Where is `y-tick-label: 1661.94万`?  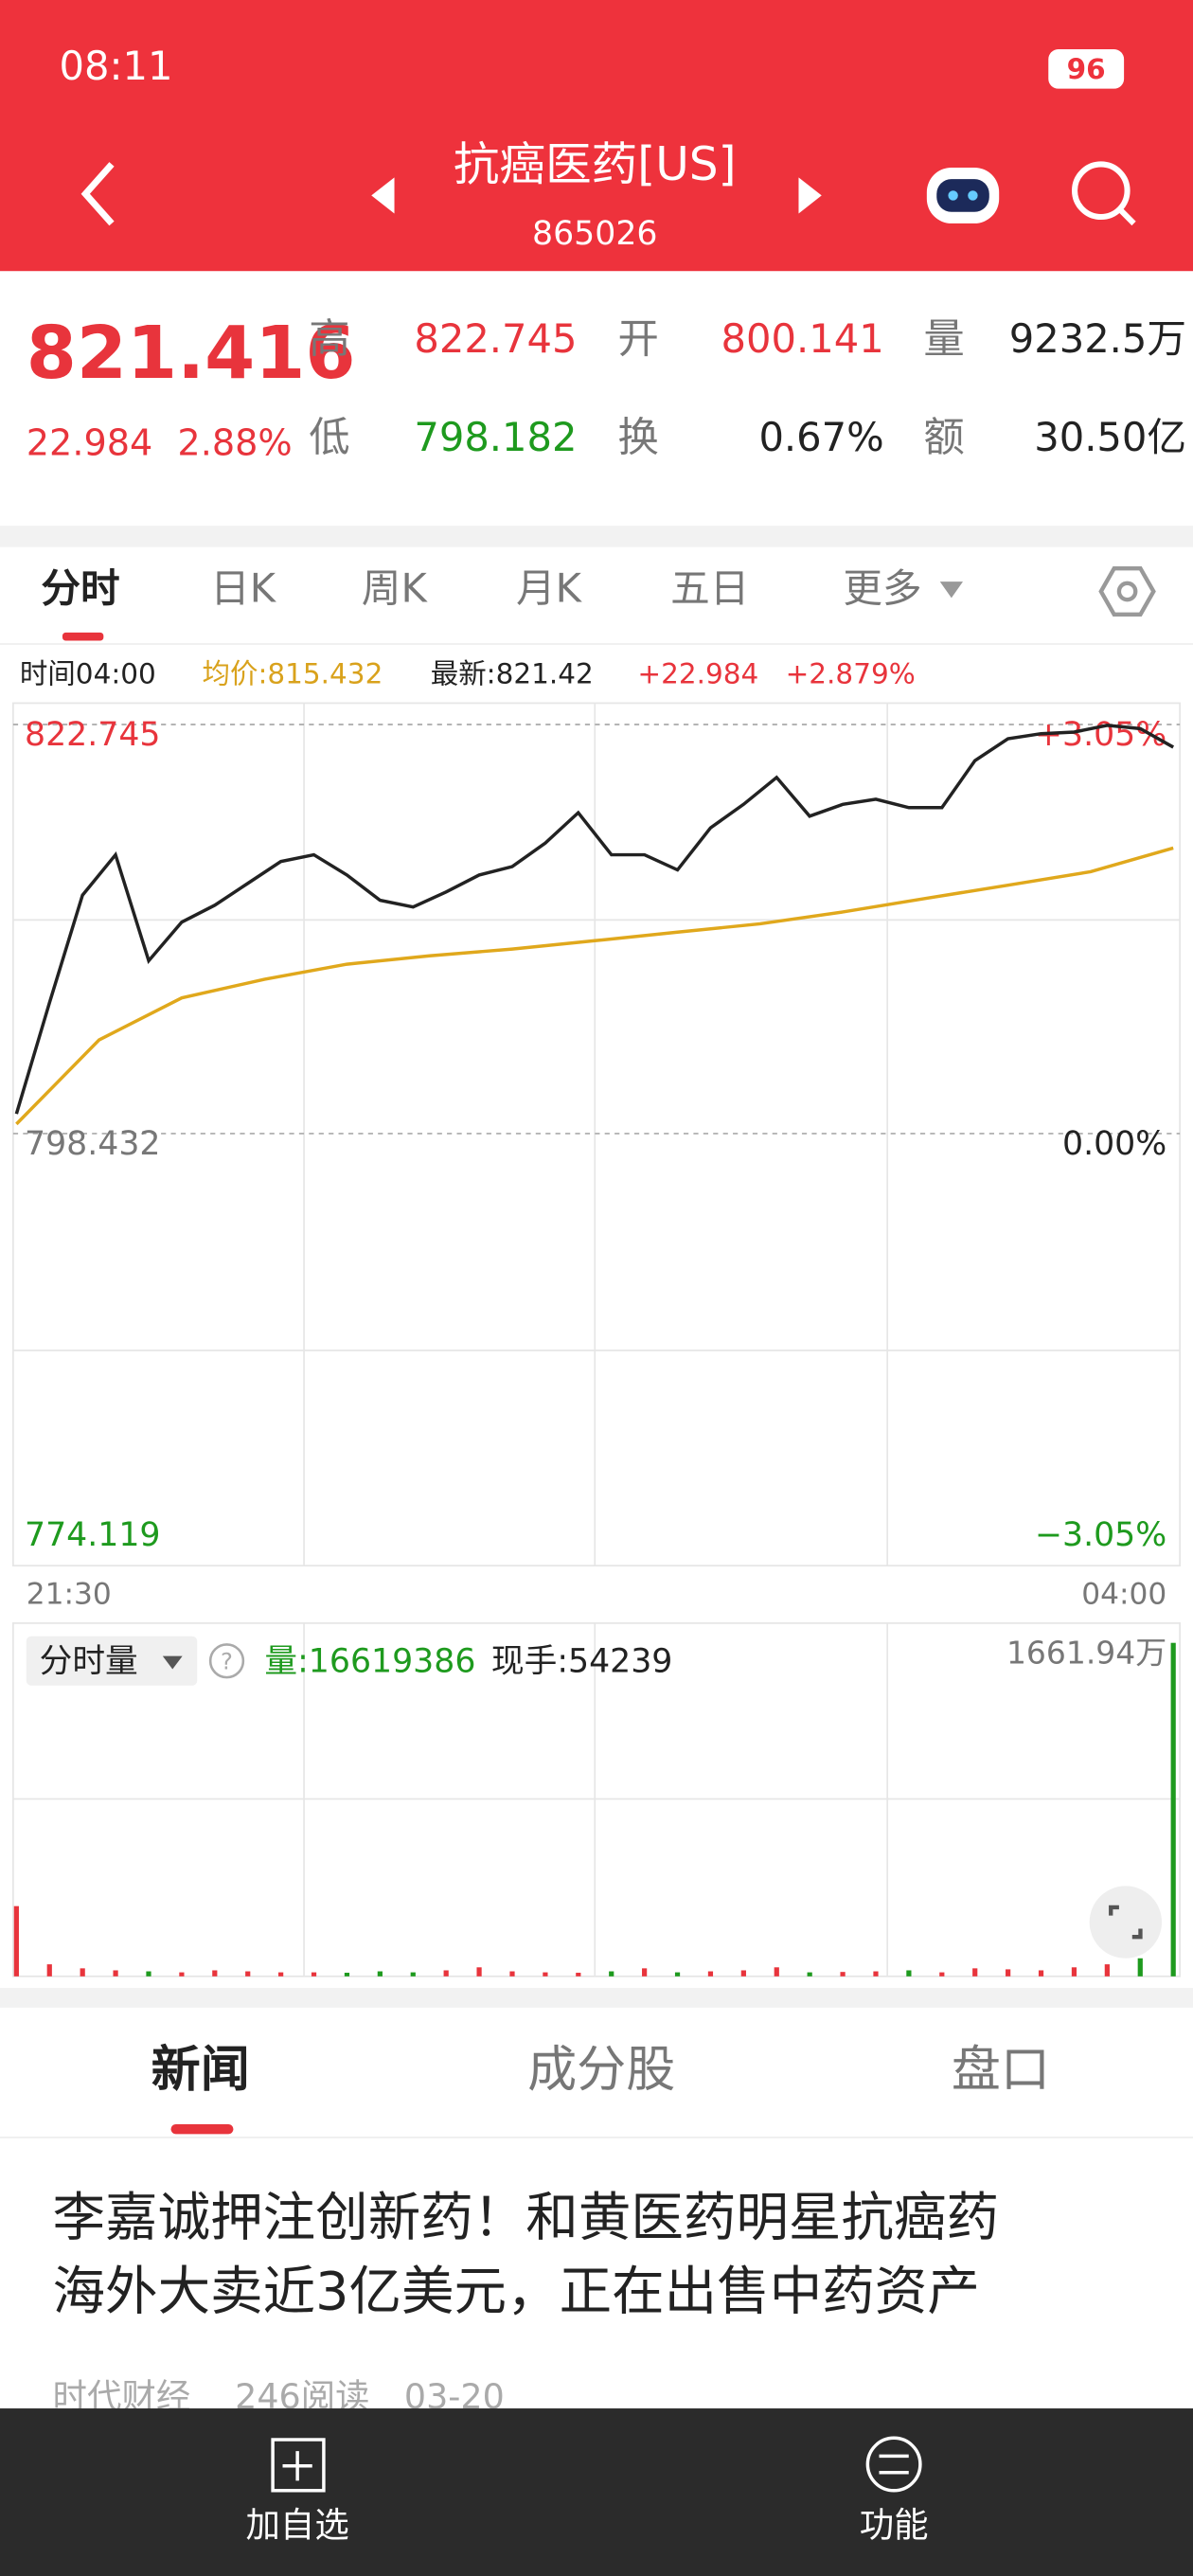 y-tick-label: 1661.94万 is located at coordinates (1086, 1652).